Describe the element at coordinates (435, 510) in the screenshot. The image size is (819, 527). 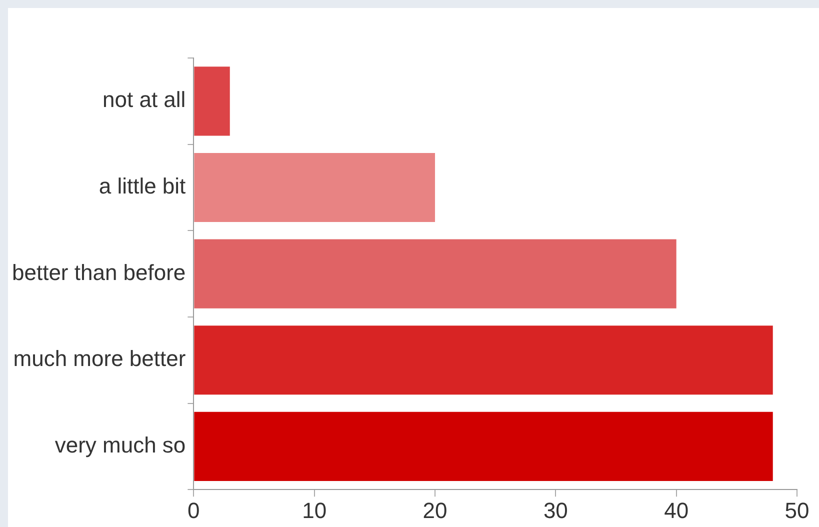
I see `x-tick-label: 20` at that location.